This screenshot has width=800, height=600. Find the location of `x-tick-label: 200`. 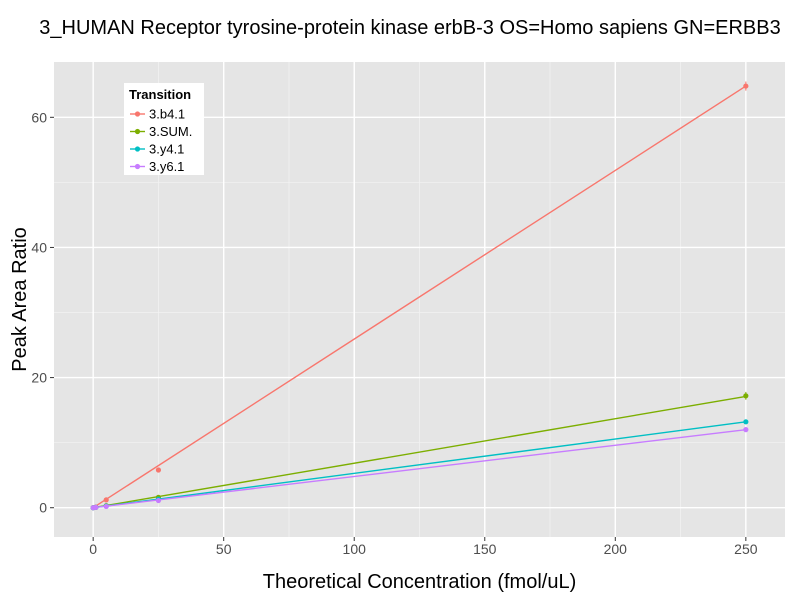

x-tick-label: 200 is located at coordinates (616, 549).